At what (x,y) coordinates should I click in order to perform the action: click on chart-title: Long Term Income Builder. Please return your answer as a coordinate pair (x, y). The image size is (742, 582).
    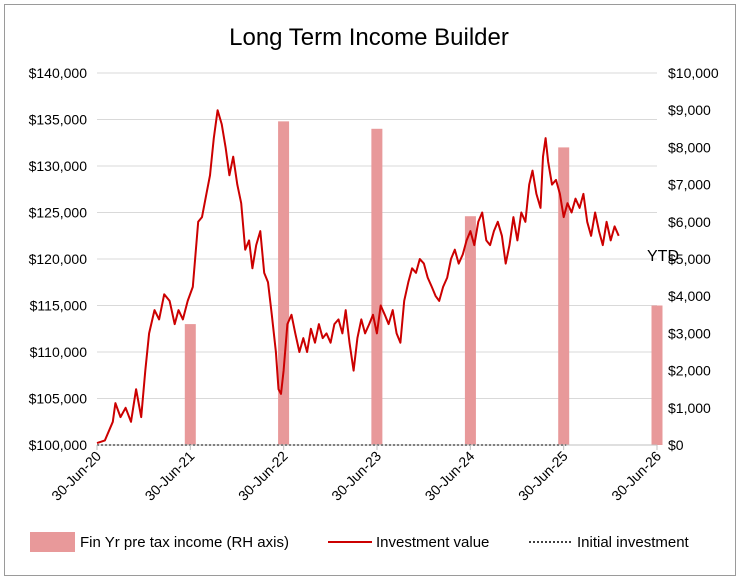
    Looking at the image, I should click on (369, 37).